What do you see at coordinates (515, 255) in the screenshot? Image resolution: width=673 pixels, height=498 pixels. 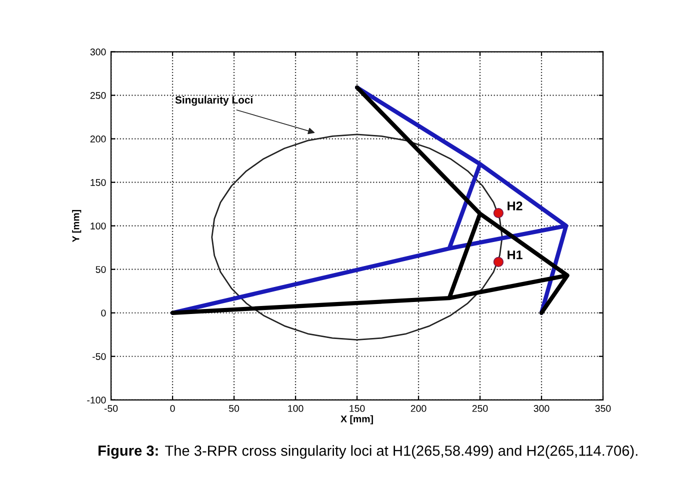 I see `annotation: H1` at bounding box center [515, 255].